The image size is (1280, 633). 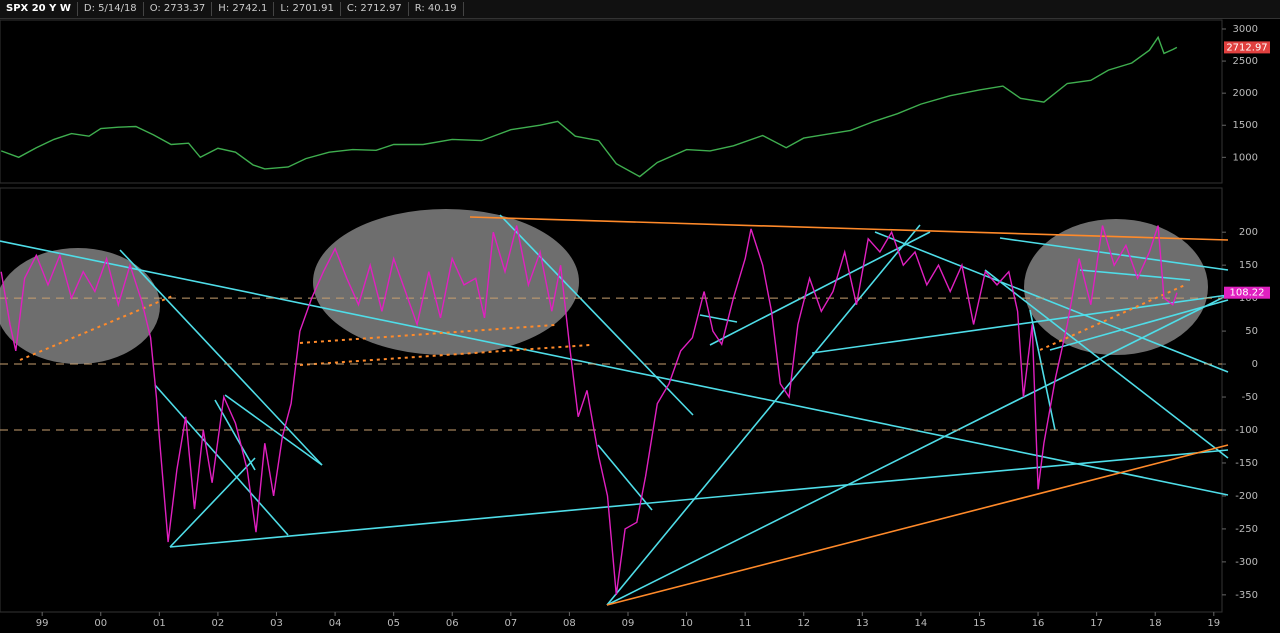 What do you see at coordinates (276, 623) in the screenshot?
I see `x-tick-label: 03` at bounding box center [276, 623].